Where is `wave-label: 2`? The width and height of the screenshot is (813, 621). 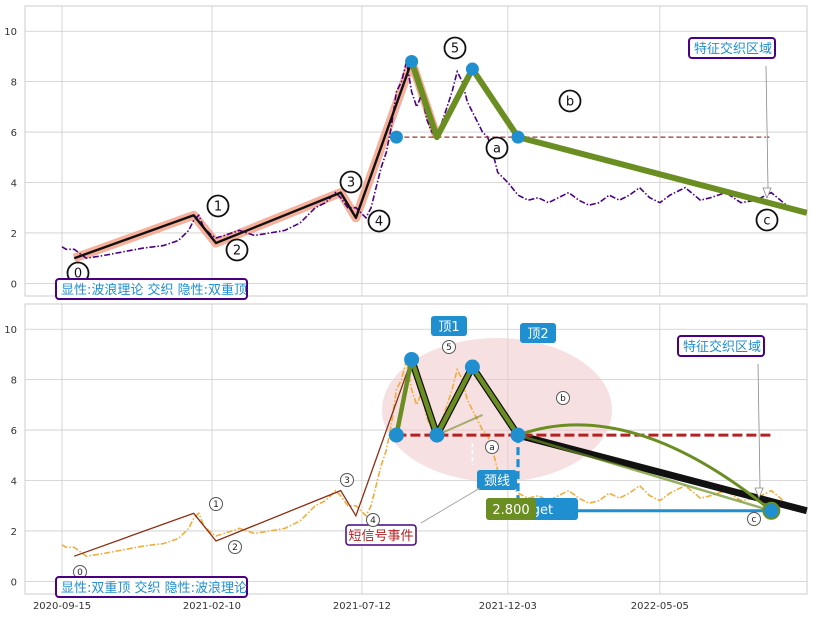
wave-label: 2 is located at coordinates (237, 251).